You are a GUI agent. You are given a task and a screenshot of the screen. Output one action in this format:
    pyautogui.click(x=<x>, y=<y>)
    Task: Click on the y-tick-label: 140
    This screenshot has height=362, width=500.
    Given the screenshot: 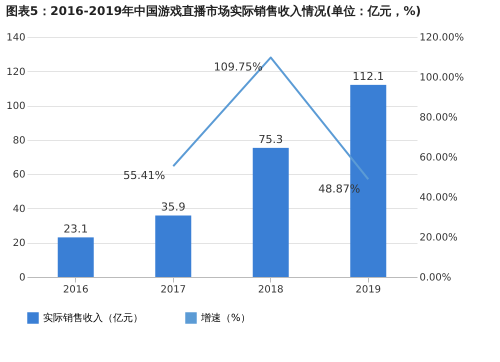 What is the action you would take?
    pyautogui.click(x=16, y=38)
    